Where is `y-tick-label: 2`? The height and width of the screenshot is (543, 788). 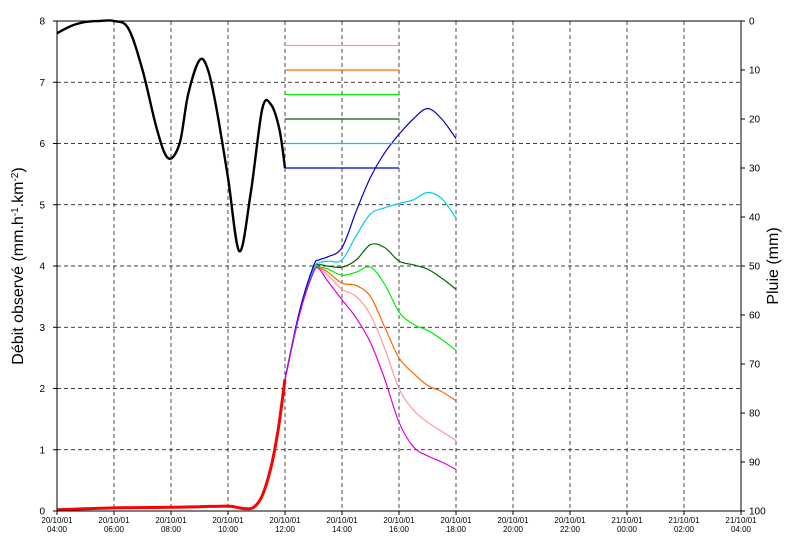 y-tick-label: 2 is located at coordinates (42, 389).